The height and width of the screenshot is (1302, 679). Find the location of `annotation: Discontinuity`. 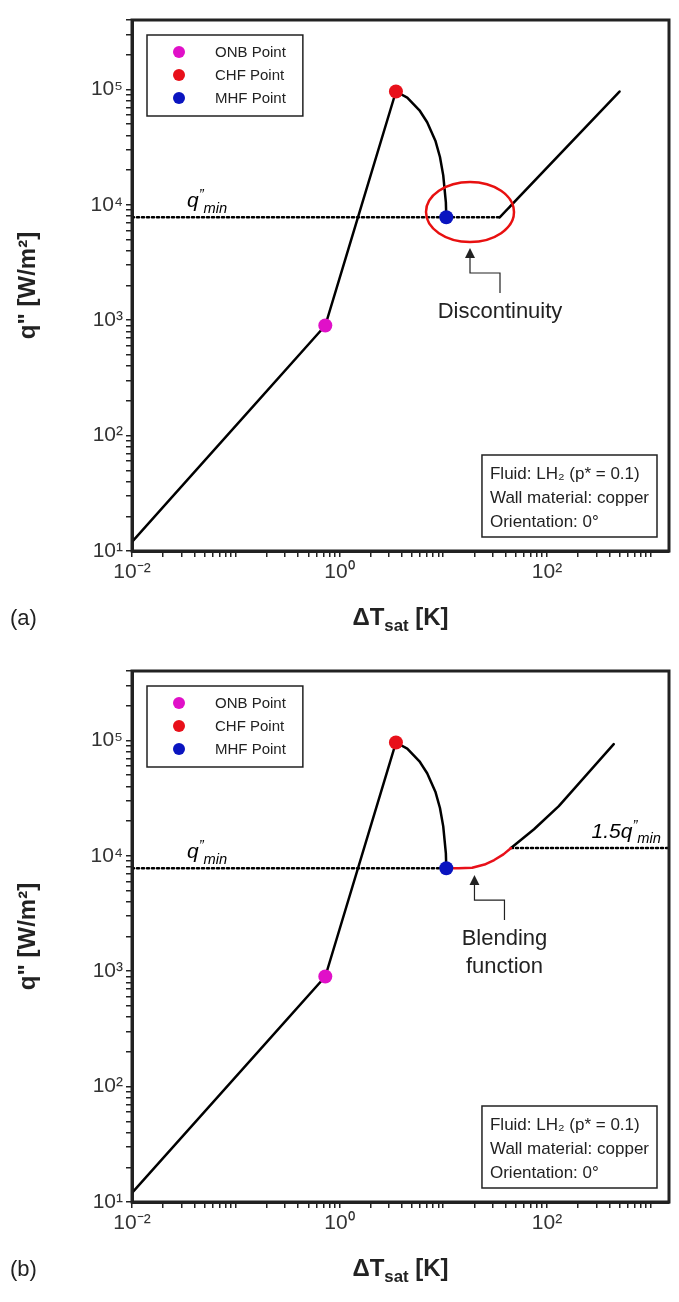

annotation: Discontinuity is located at coordinates (500, 310).